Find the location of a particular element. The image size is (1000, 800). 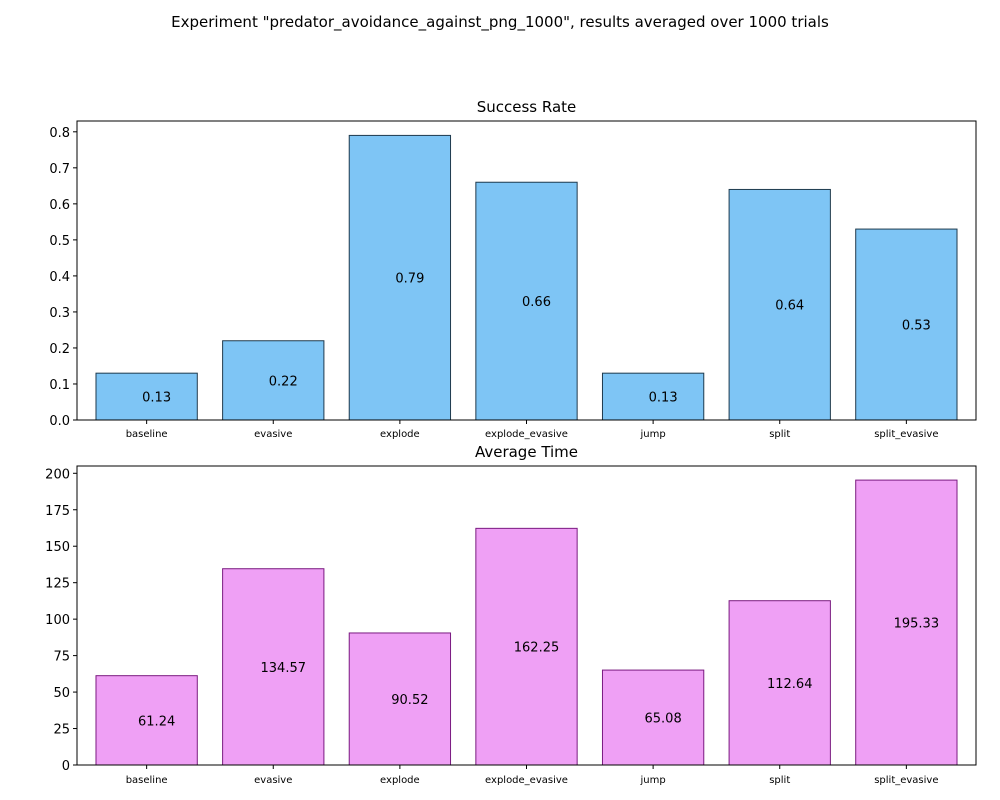

y-tick-label: 100 is located at coordinates (57, 620).